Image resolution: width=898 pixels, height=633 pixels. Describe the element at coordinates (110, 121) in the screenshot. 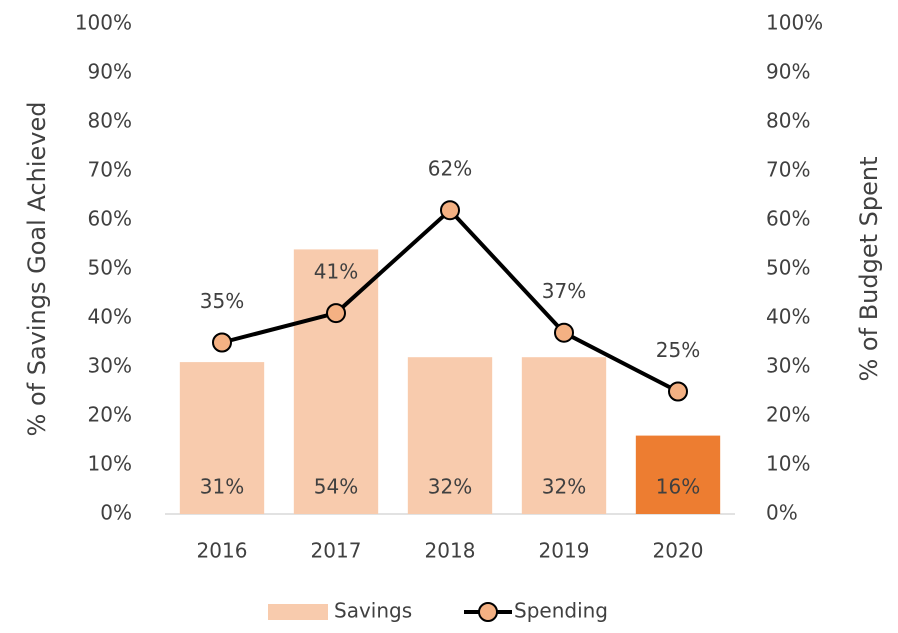

I see `y-tick-label: 80%` at that location.